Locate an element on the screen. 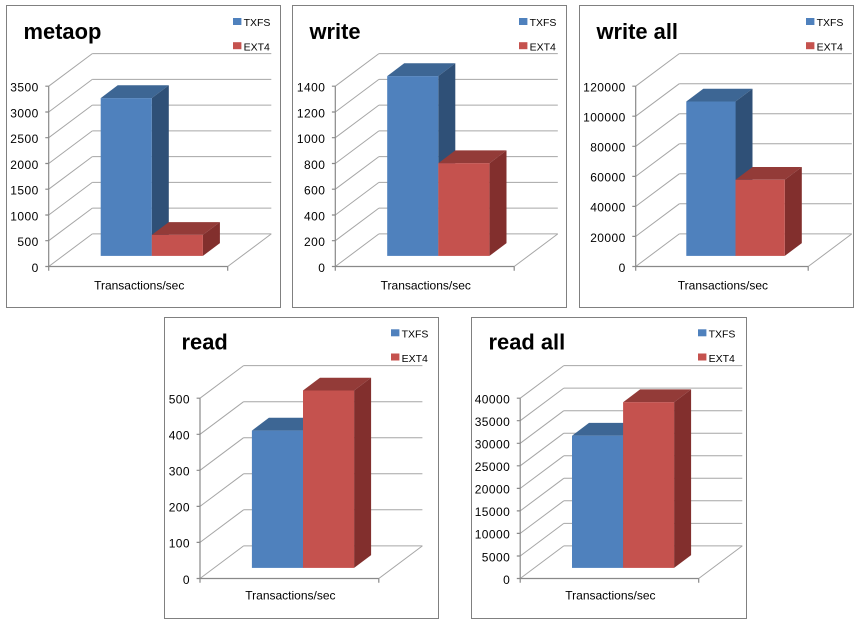  svg-text: 800 is located at coordinates (314, 165).